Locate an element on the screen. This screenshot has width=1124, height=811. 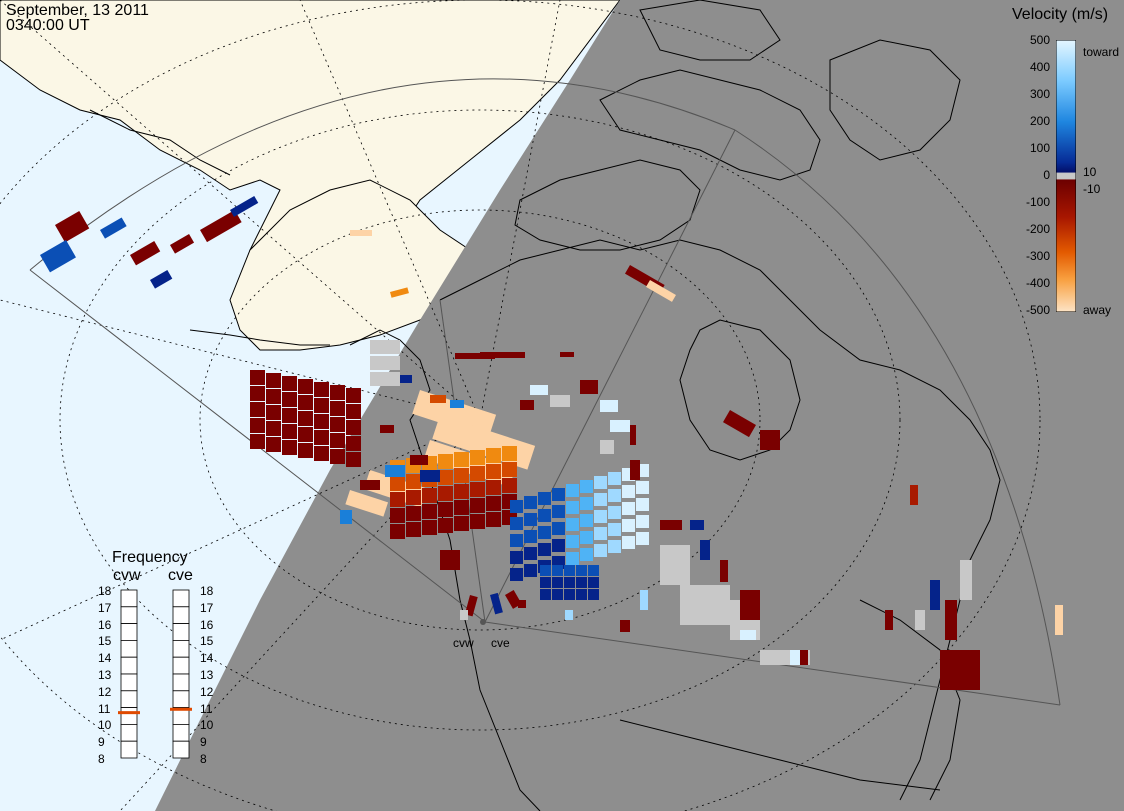
time-label: 0340:00 UT is located at coordinates (48, 25).